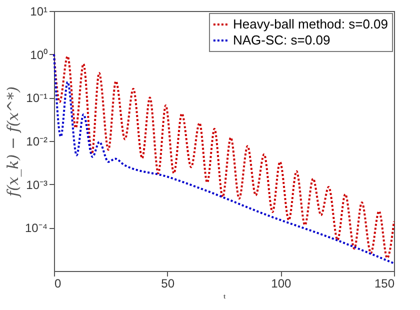 Image resolution: width=420 pixels, height=310 pixels. Describe the element at coordinates (37, 141) in the screenshot. I see `y-tick-label: 10⁻²` at that location.